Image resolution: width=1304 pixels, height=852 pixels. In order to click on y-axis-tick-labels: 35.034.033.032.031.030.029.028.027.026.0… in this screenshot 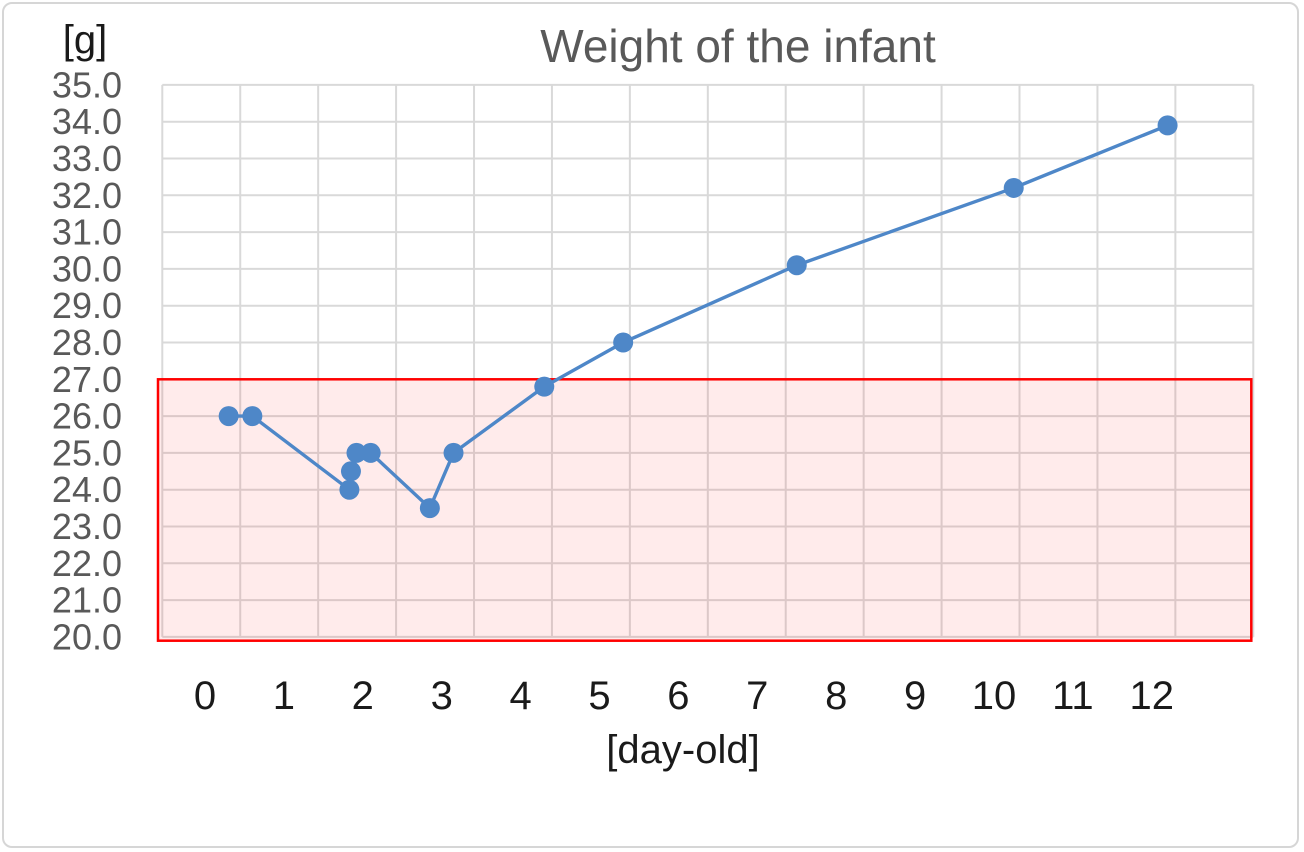, I will do `click(87, 360)`.